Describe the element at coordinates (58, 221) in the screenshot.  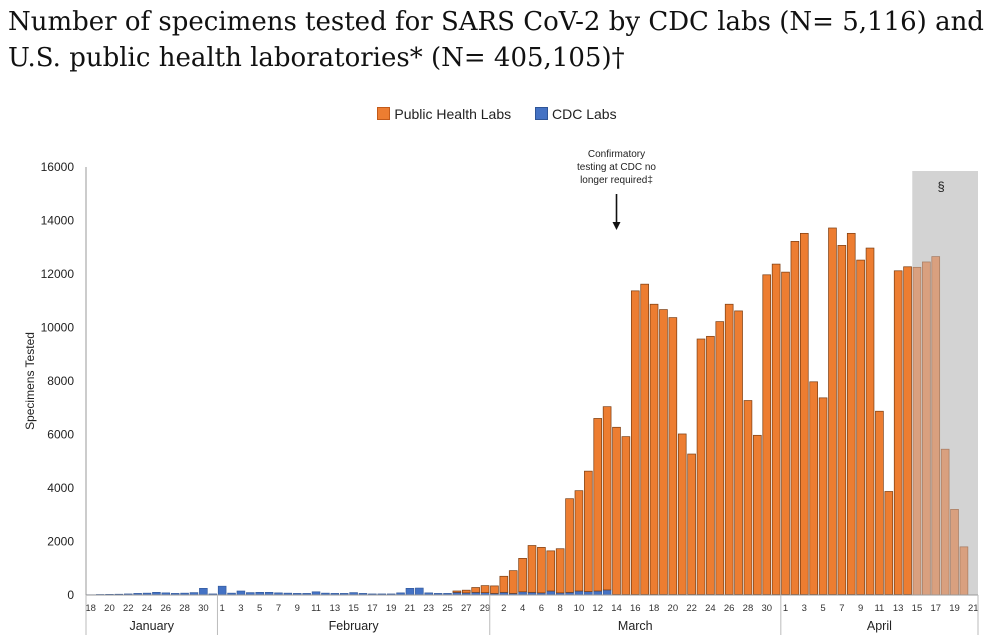
I see `y-tick-label: 14000` at that location.